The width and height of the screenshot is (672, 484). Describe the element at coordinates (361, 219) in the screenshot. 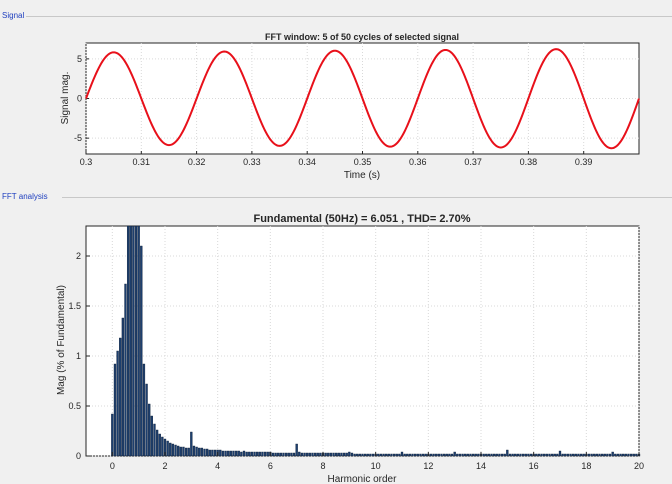

I see `fft-chart-title: Fundamental (50Hz) = 6.051 , THD= 2.70%` at that location.